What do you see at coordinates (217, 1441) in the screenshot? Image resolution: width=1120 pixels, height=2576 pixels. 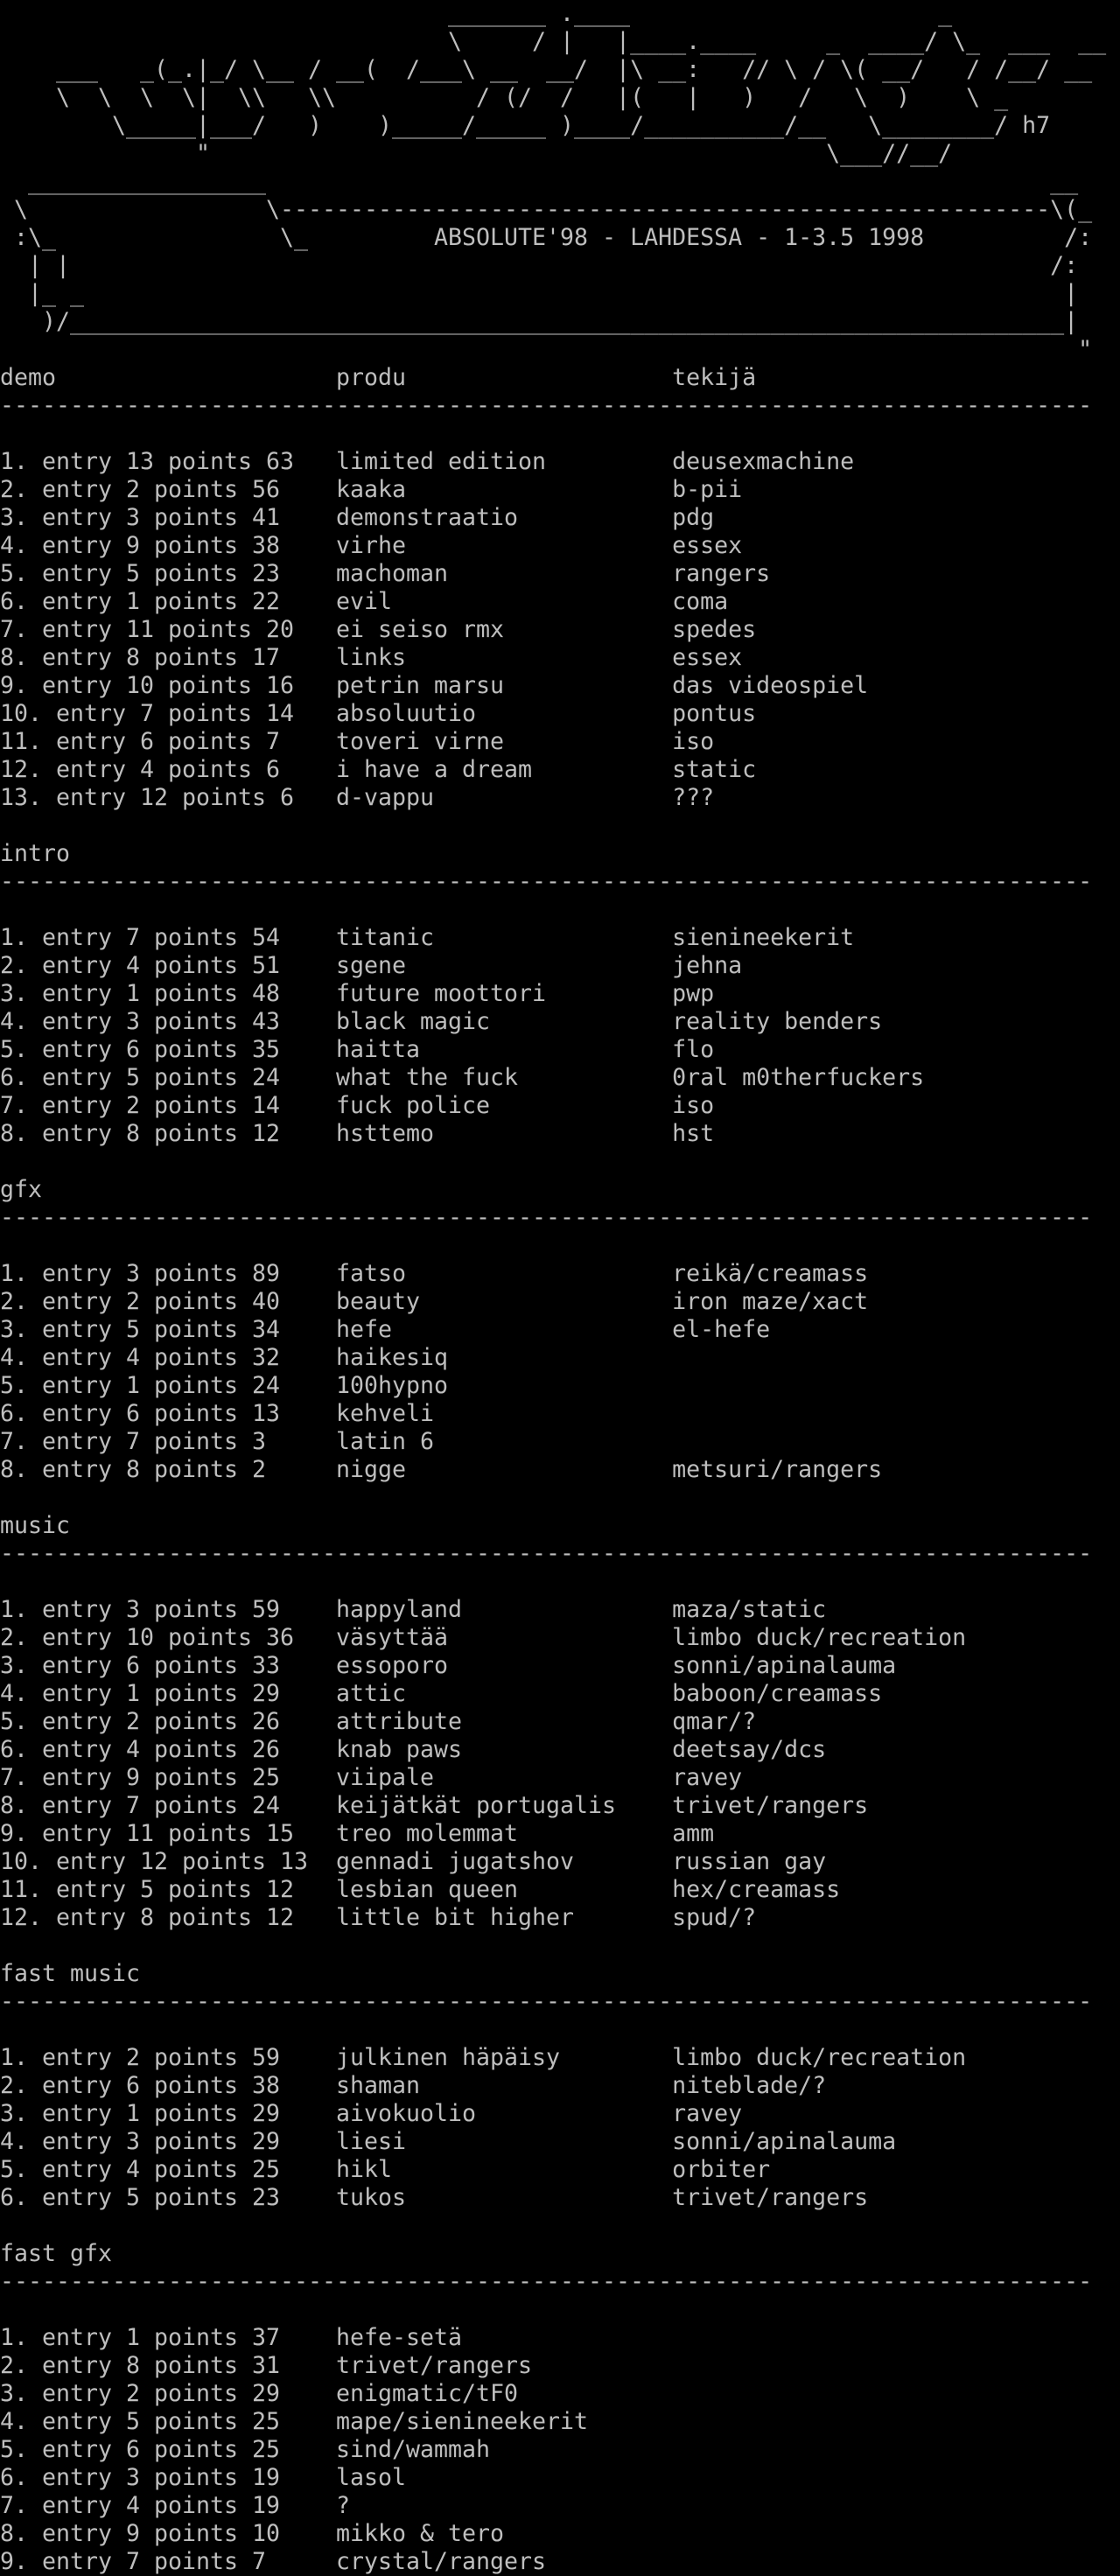 I see `result-row: 7. entry 7 points 3 latin 6` at bounding box center [217, 1441].